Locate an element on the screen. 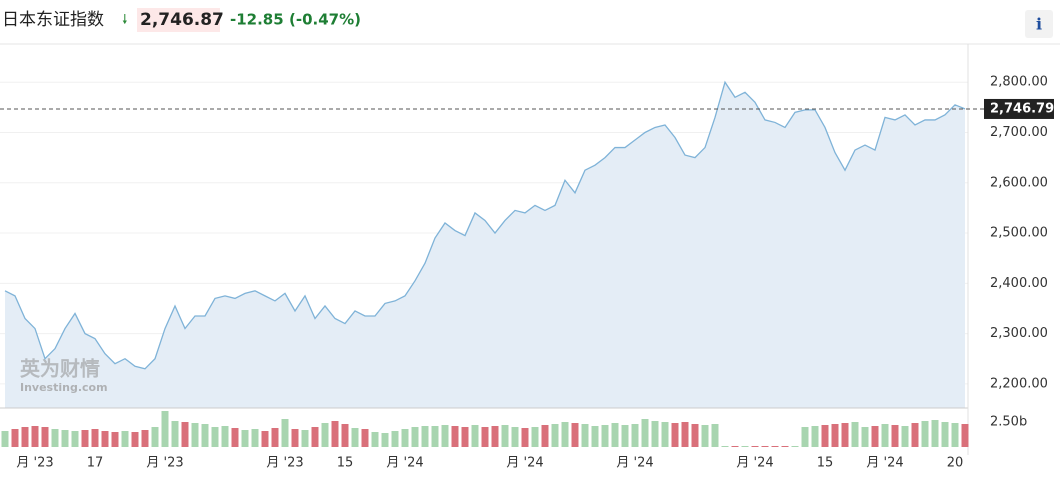  y-tick-label: 2,800.00 is located at coordinates (1019, 82).